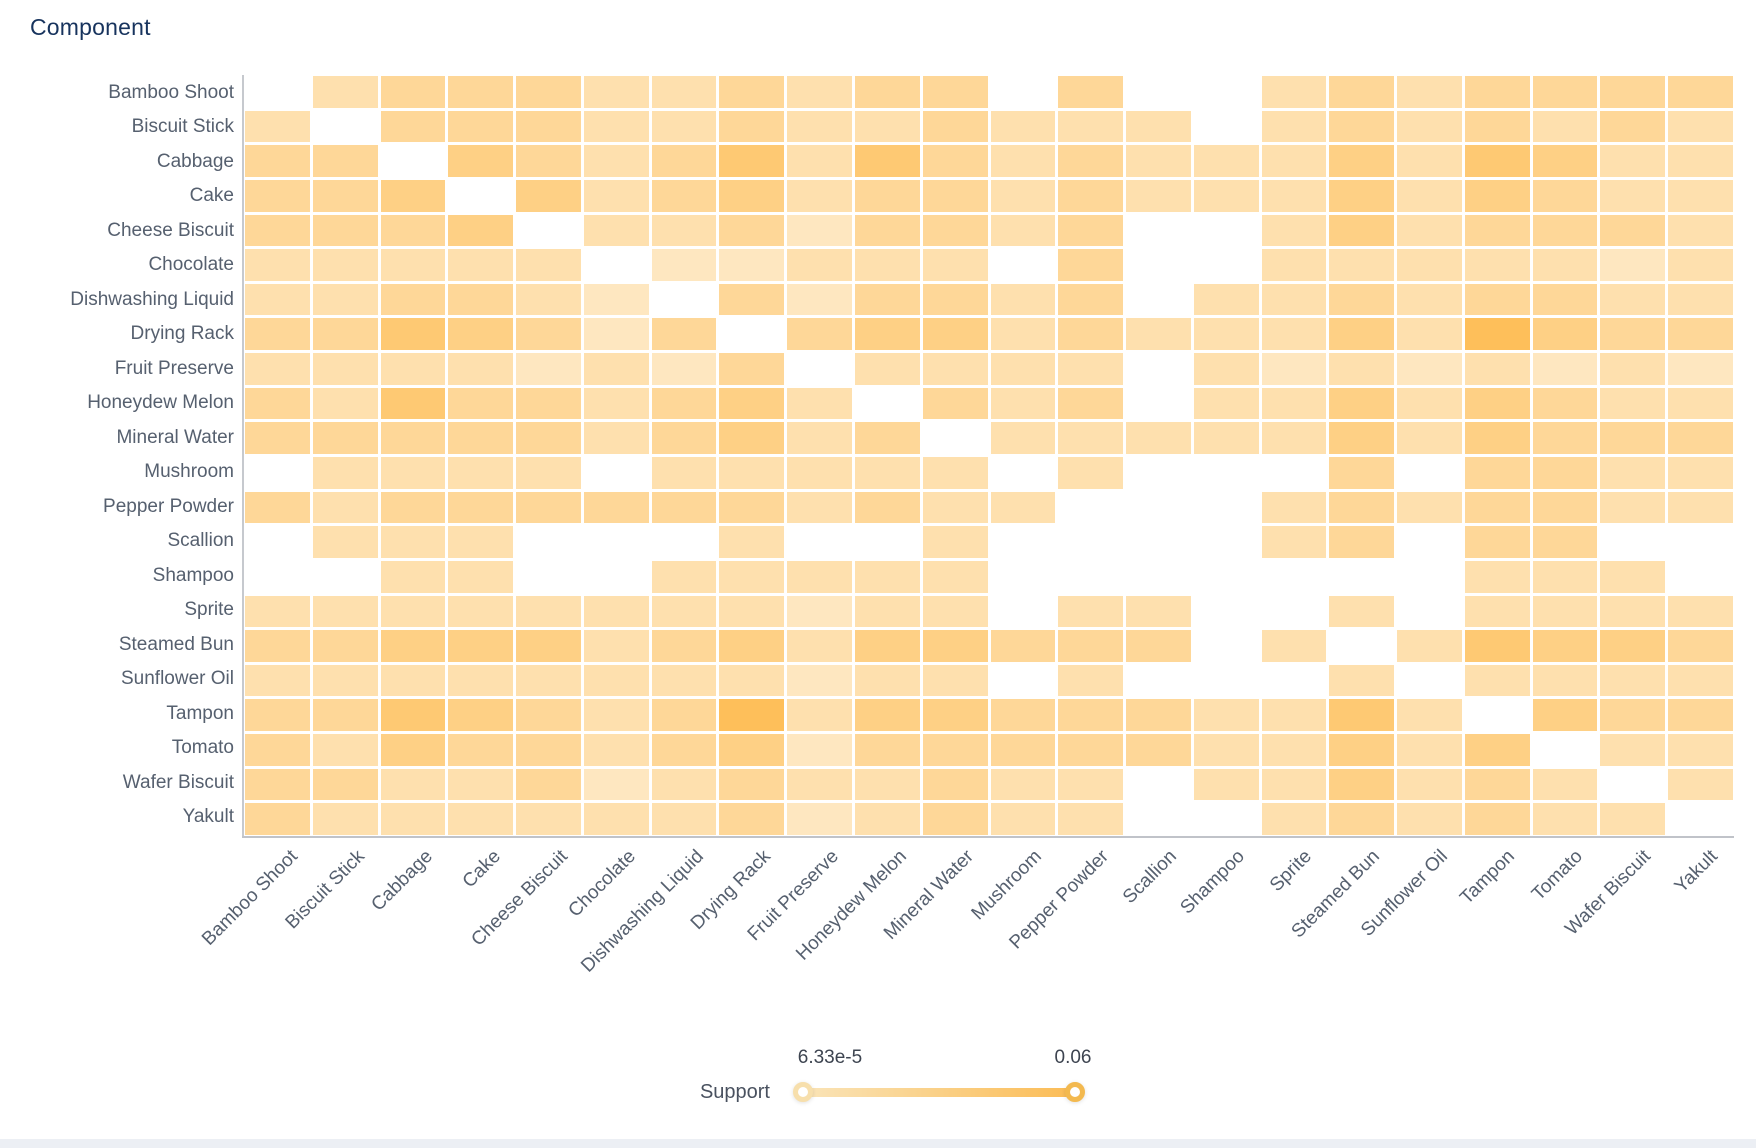 The height and width of the screenshot is (1148, 1756). I want to click on support-range-handle-max, so click(1075, 1092).